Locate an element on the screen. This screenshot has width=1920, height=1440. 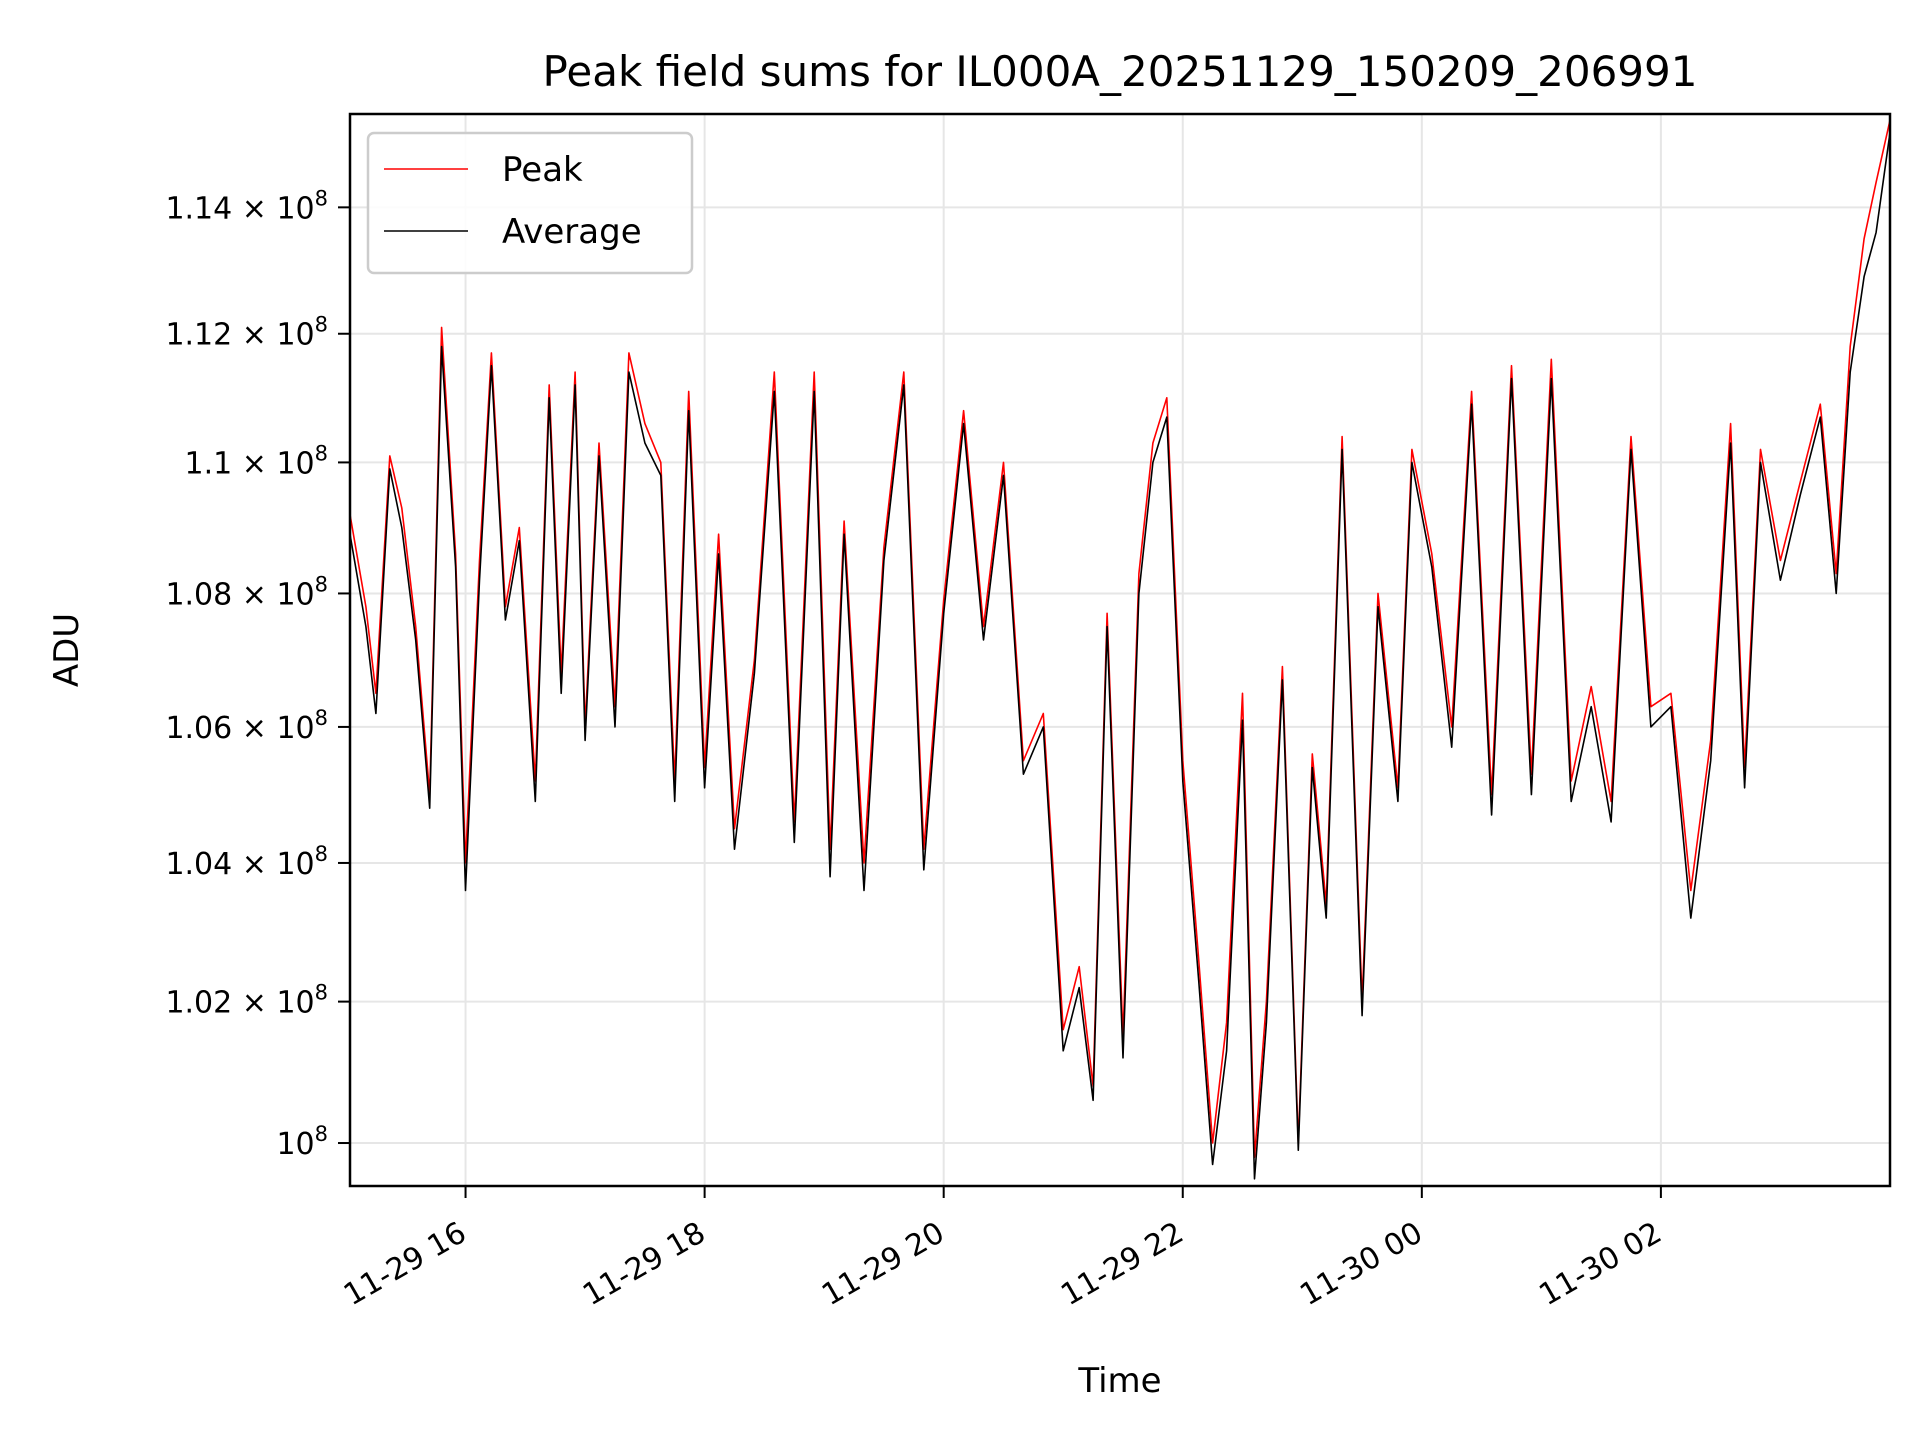
legend: Peak Average is located at coordinates (530, 203).